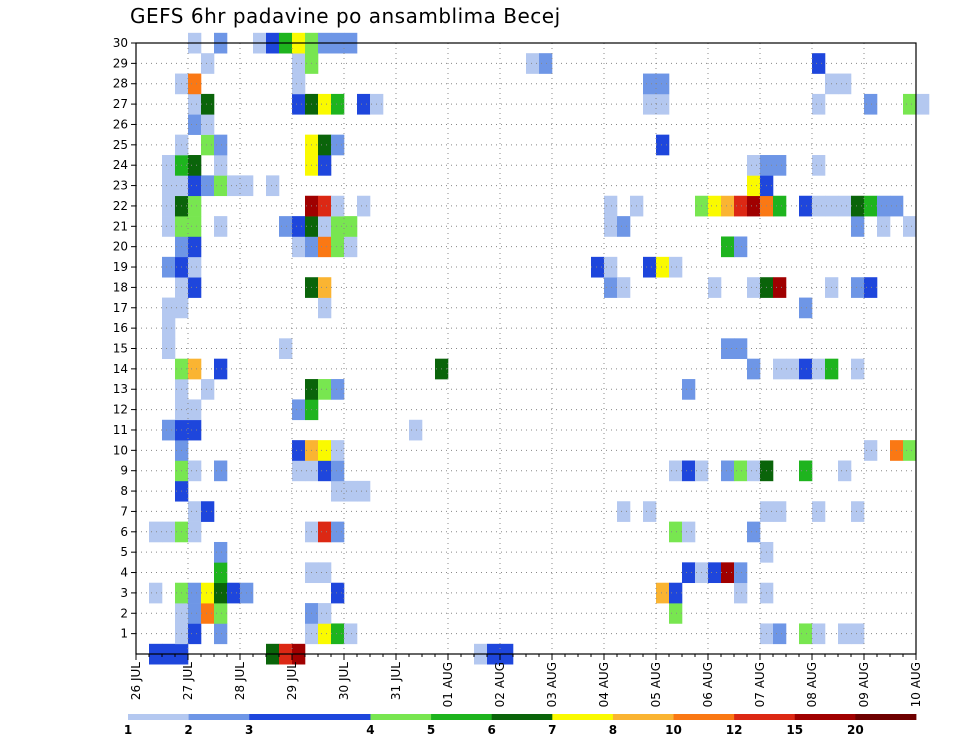 This screenshot has height=742, width=960. I want to click on y-tick-label: 28, so click(120, 84).